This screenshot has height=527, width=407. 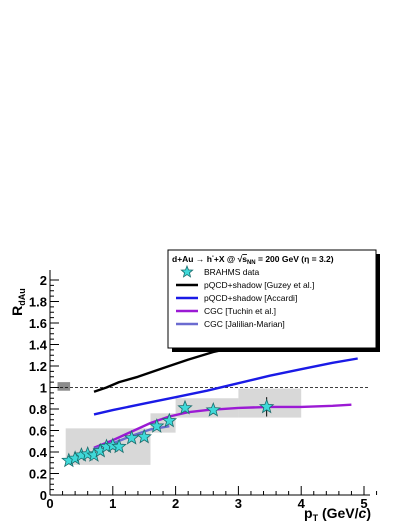 What do you see at coordinates (244, 259) in the screenshot?
I see `legend-title-s: s` at bounding box center [244, 259].